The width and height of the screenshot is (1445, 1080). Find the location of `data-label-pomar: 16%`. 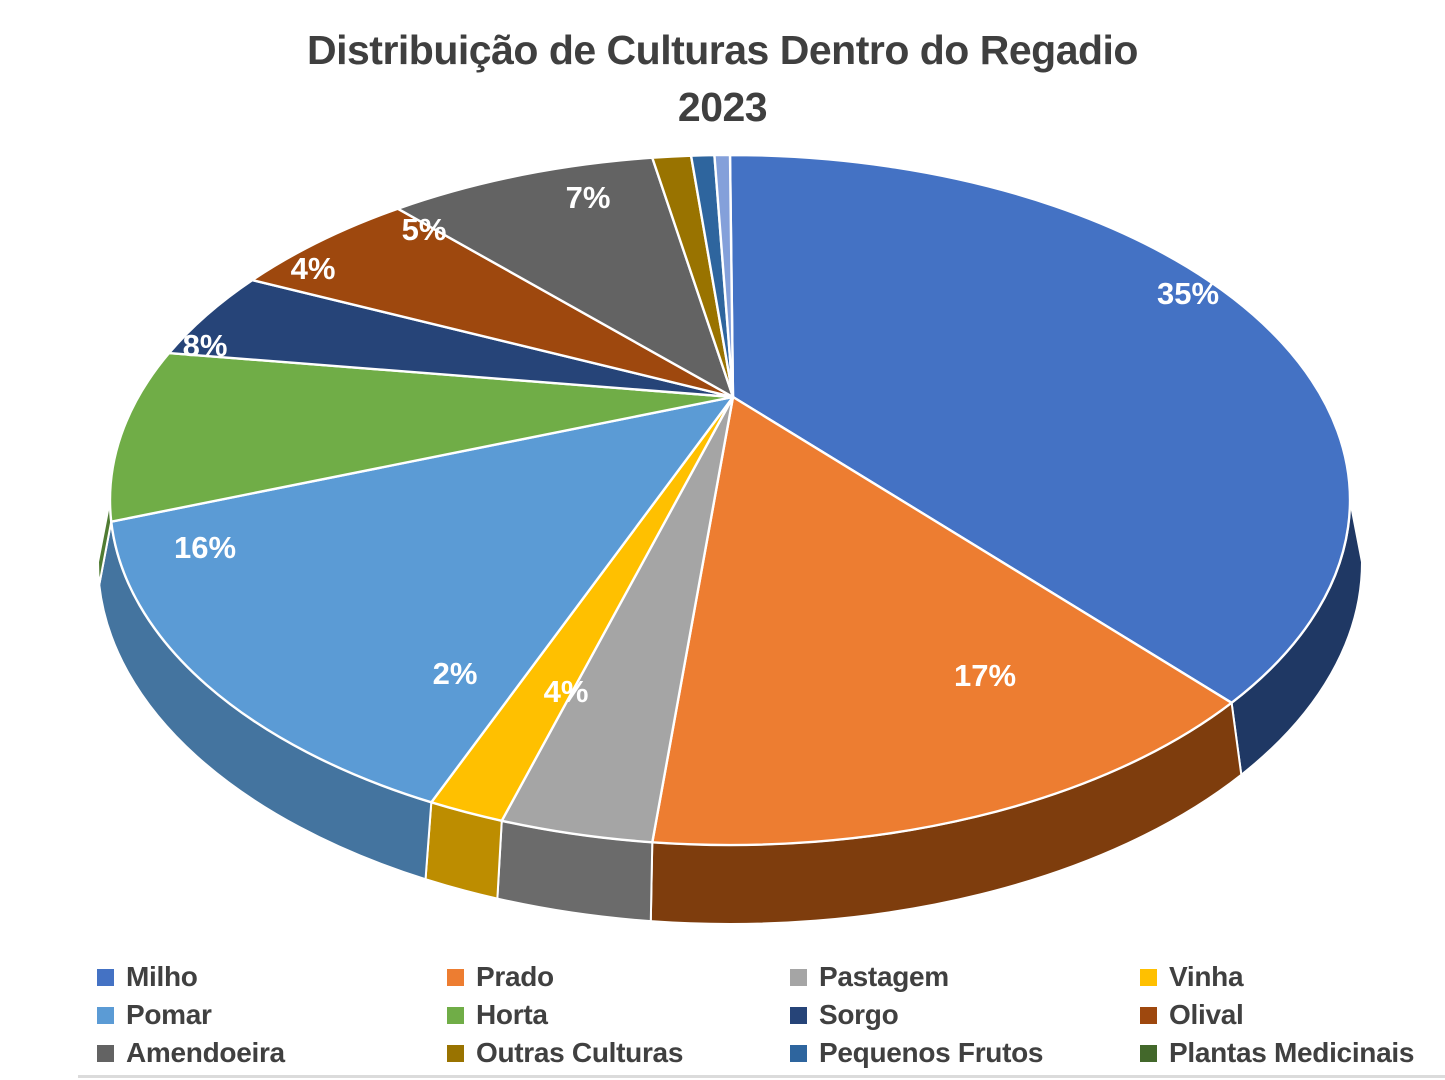

data-label-pomar: 16% is located at coordinates (205, 547).